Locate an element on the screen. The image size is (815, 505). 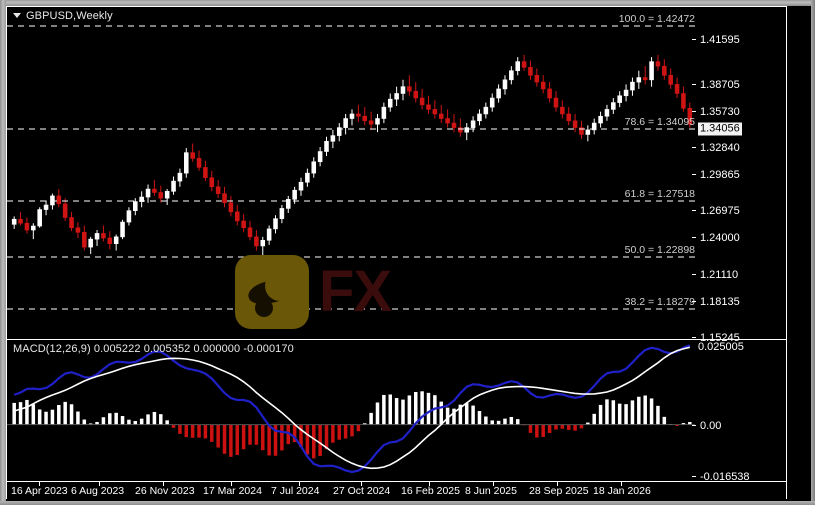
price-tick: 1.35730 is located at coordinates (716, 112).